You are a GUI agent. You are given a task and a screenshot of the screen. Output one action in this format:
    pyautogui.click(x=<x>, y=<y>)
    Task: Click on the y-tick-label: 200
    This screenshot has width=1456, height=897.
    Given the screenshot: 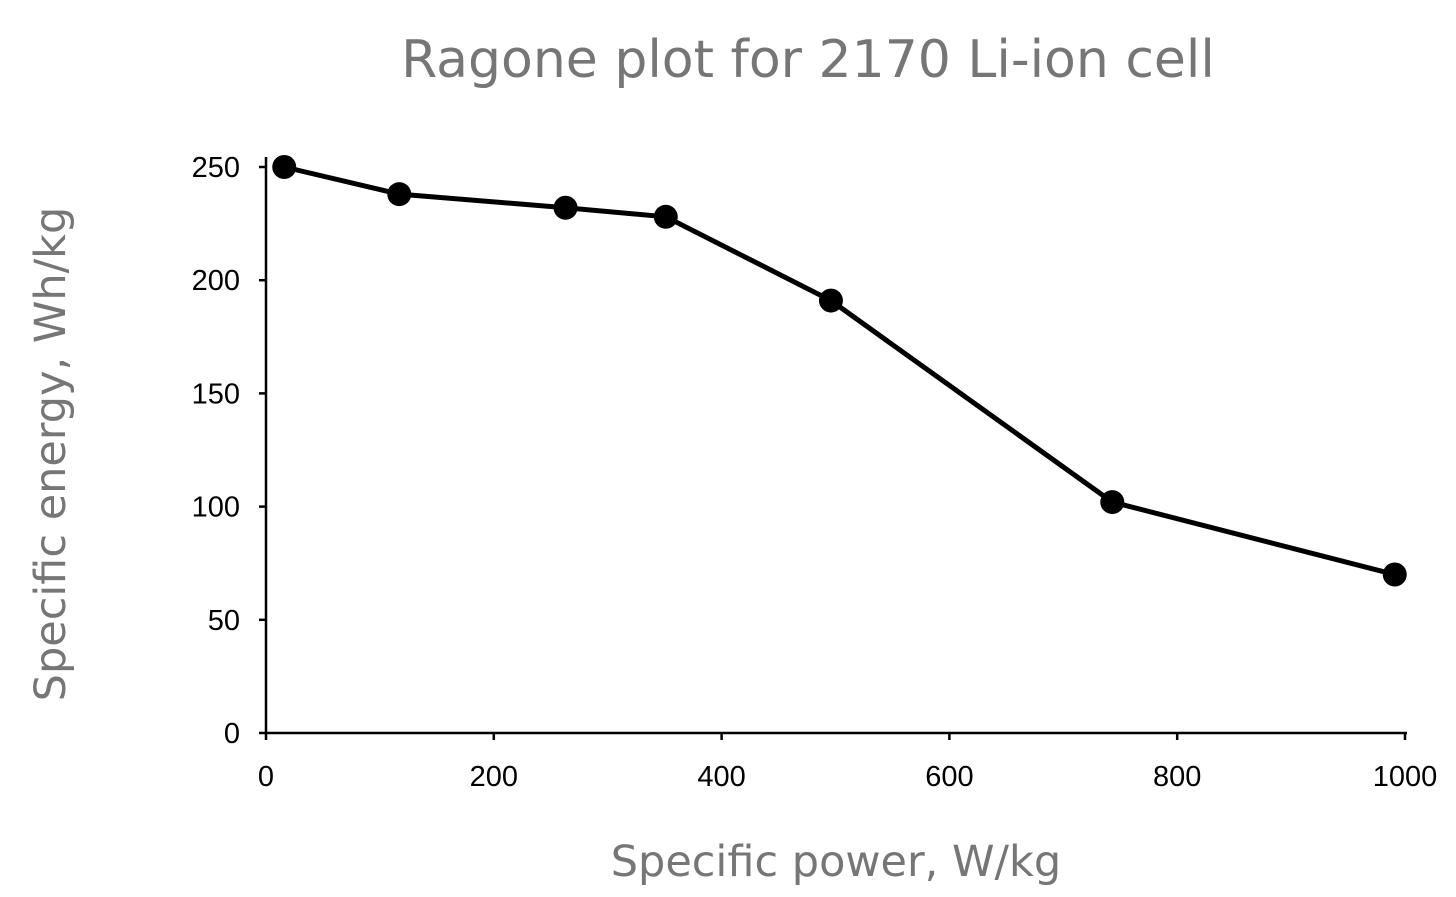 What is the action you would take?
    pyautogui.click(x=216, y=281)
    